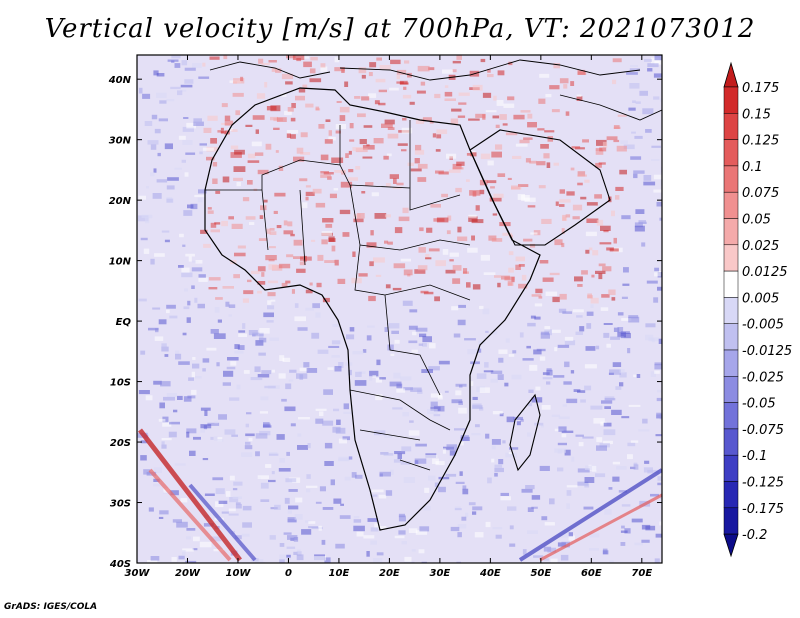  Describe the element at coordinates (754, 535) in the screenshot. I see `colorbar-label: -0.2` at that location.